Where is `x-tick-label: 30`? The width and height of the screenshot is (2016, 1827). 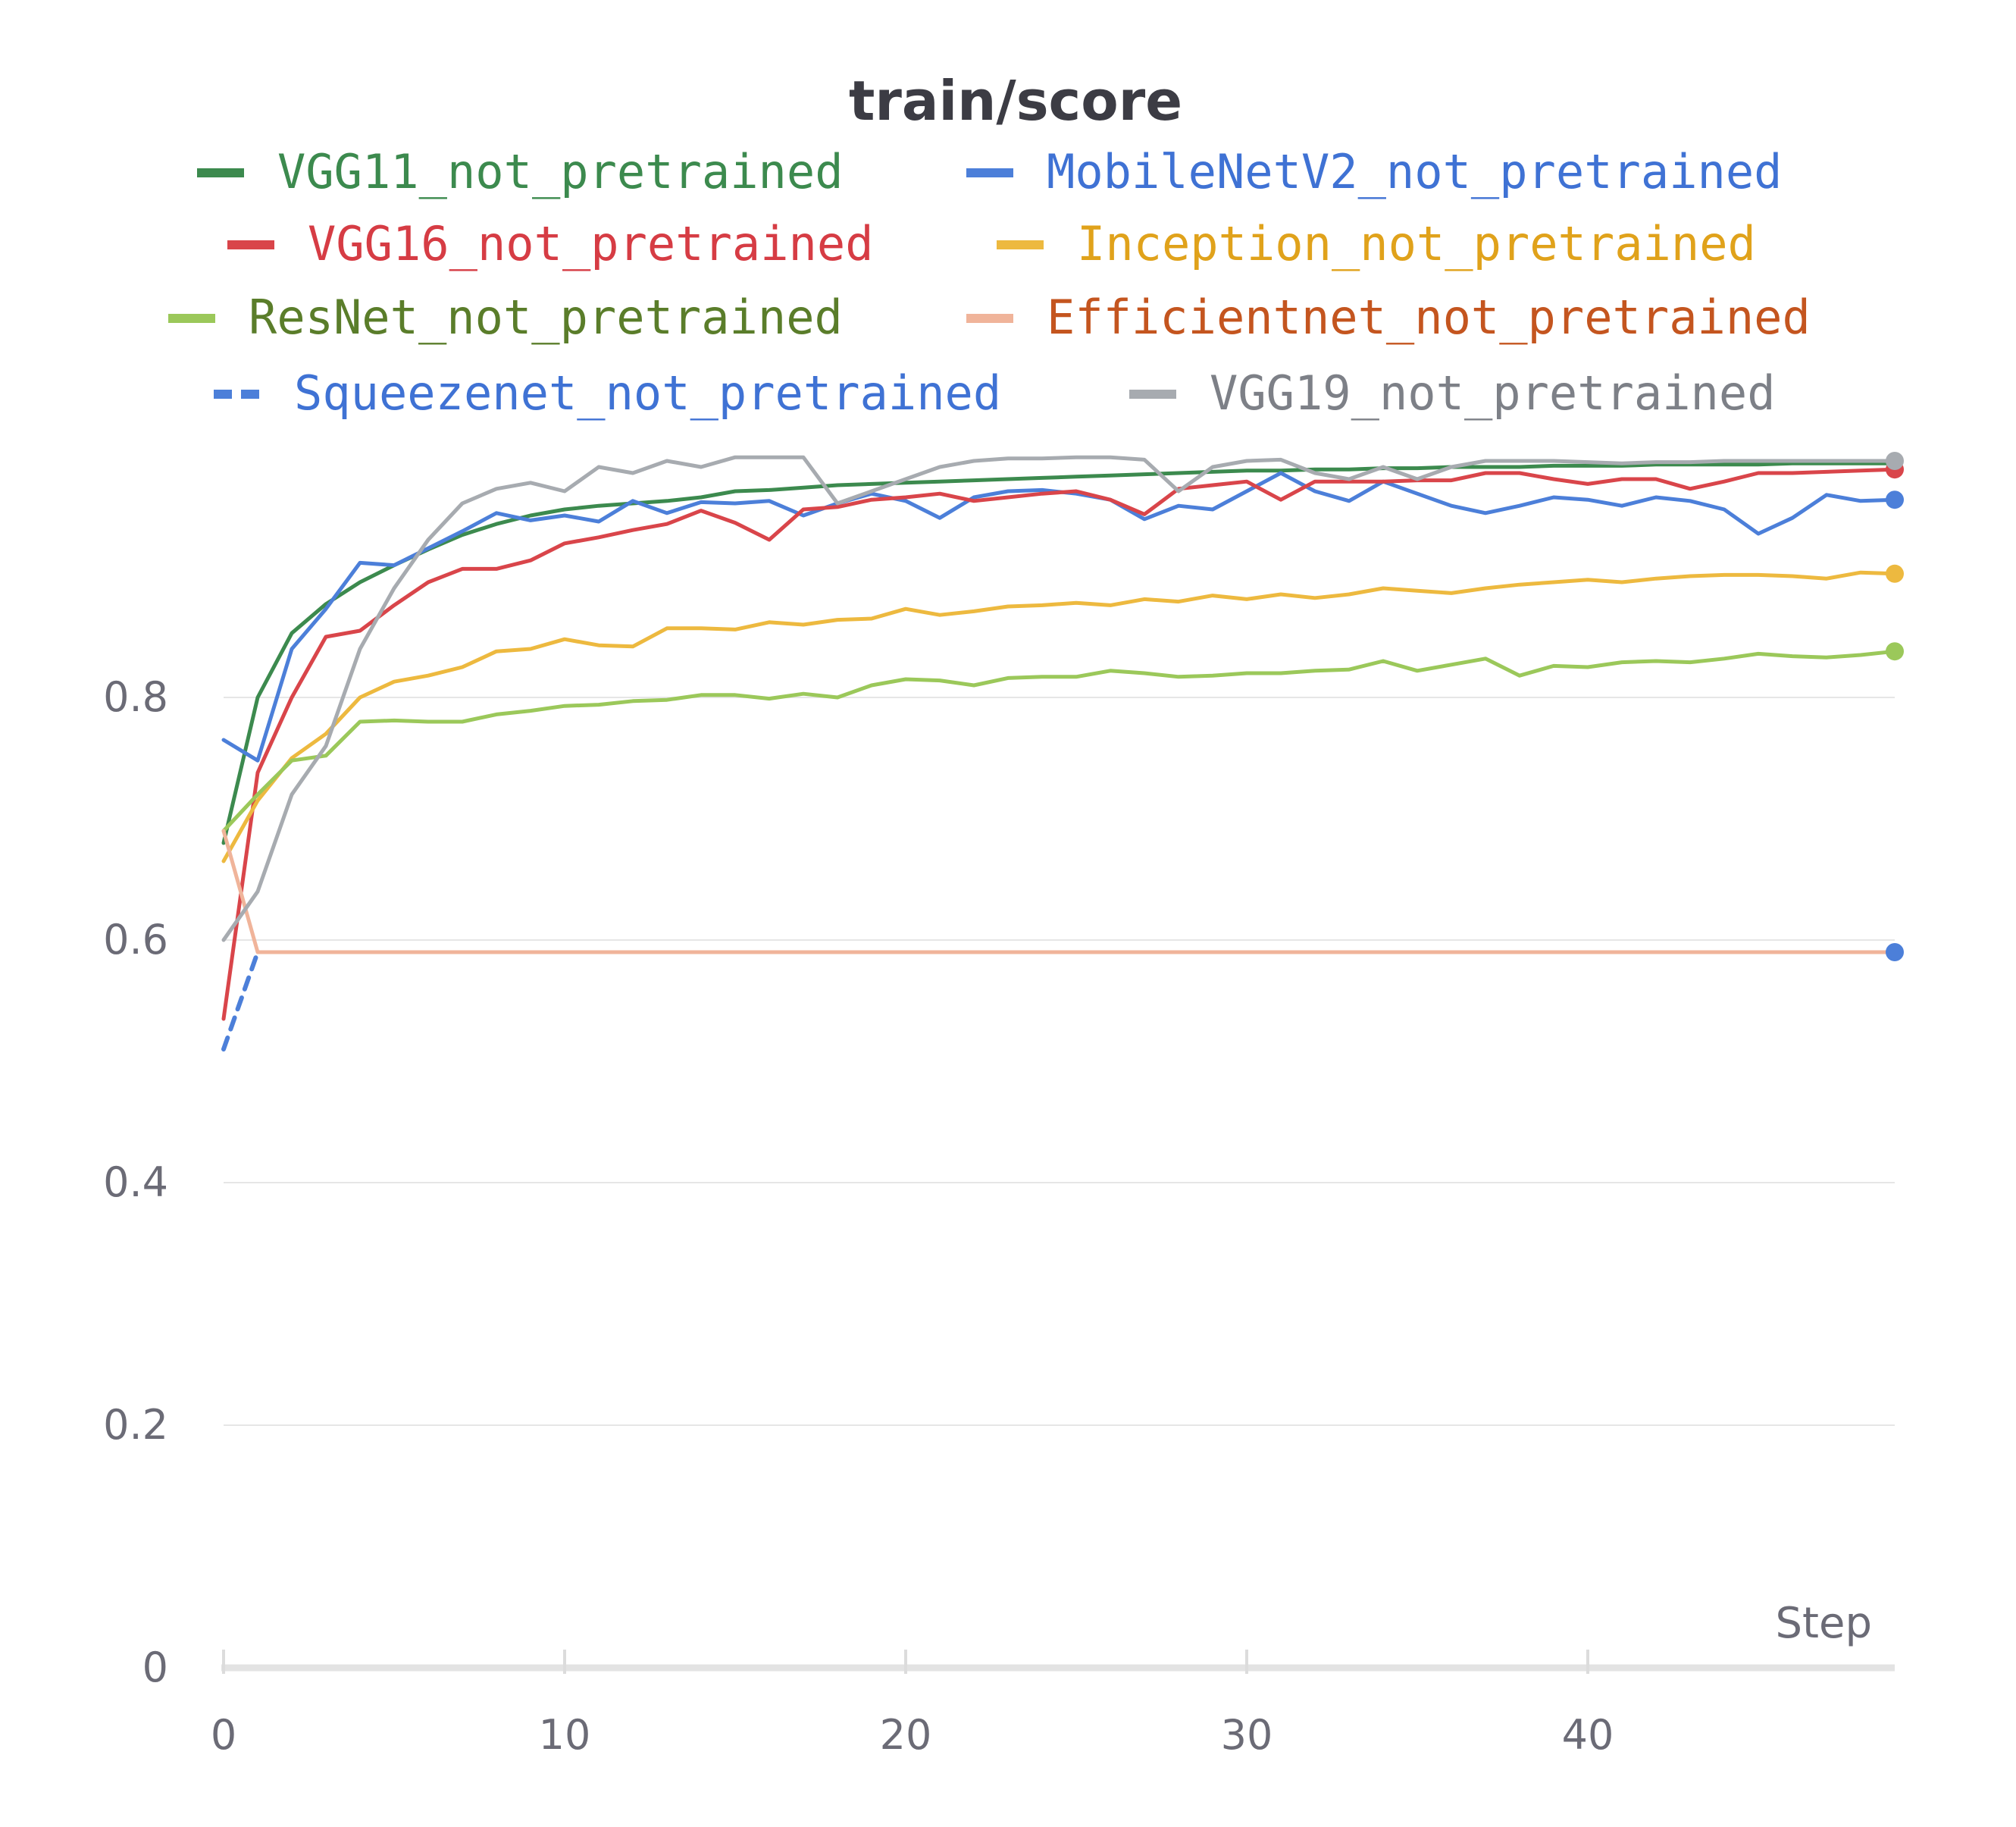
x-tick-label: 30 is located at coordinates (1247, 1735).